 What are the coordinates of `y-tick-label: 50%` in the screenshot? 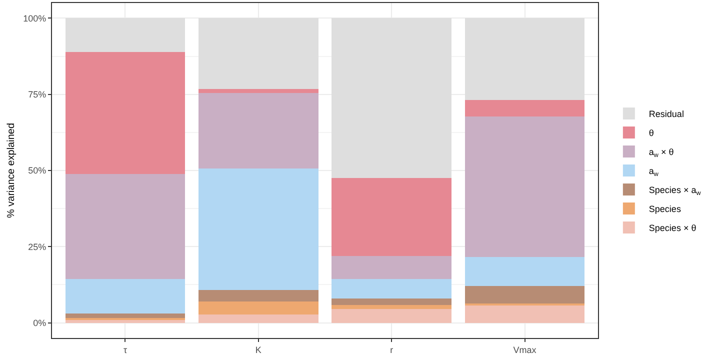 It's located at (37, 171).